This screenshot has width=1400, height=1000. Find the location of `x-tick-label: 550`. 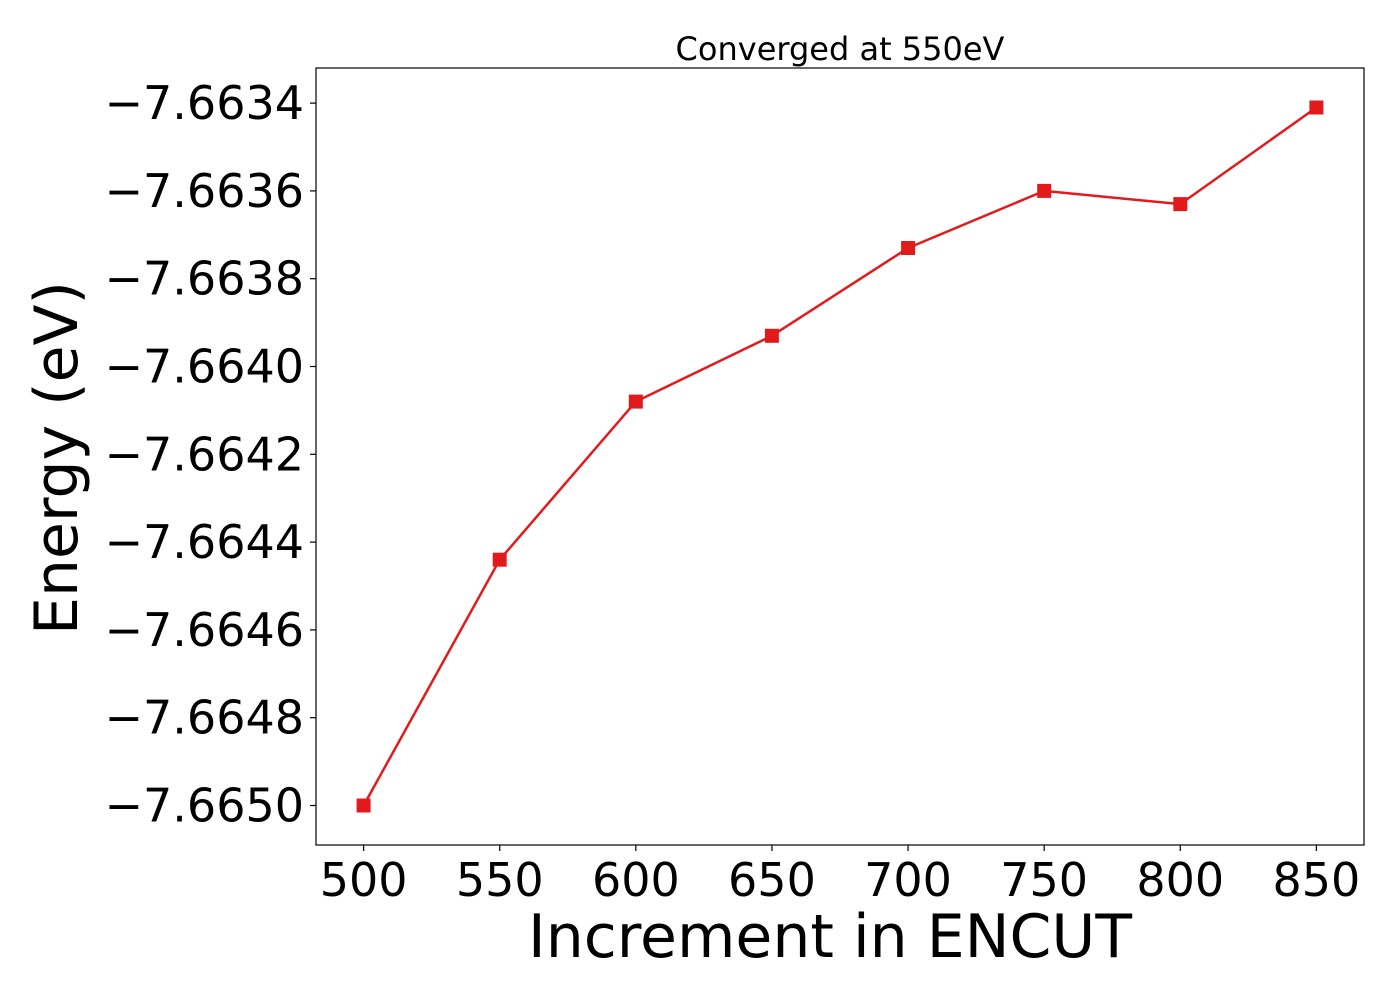

x-tick-label: 550 is located at coordinates (500, 880).